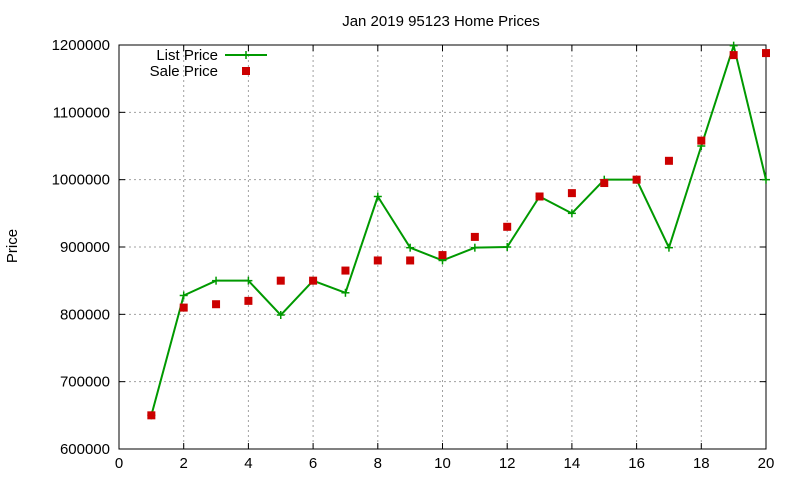 The height and width of the screenshot is (480, 800). I want to click on x-tick-label: 14, so click(572, 463).